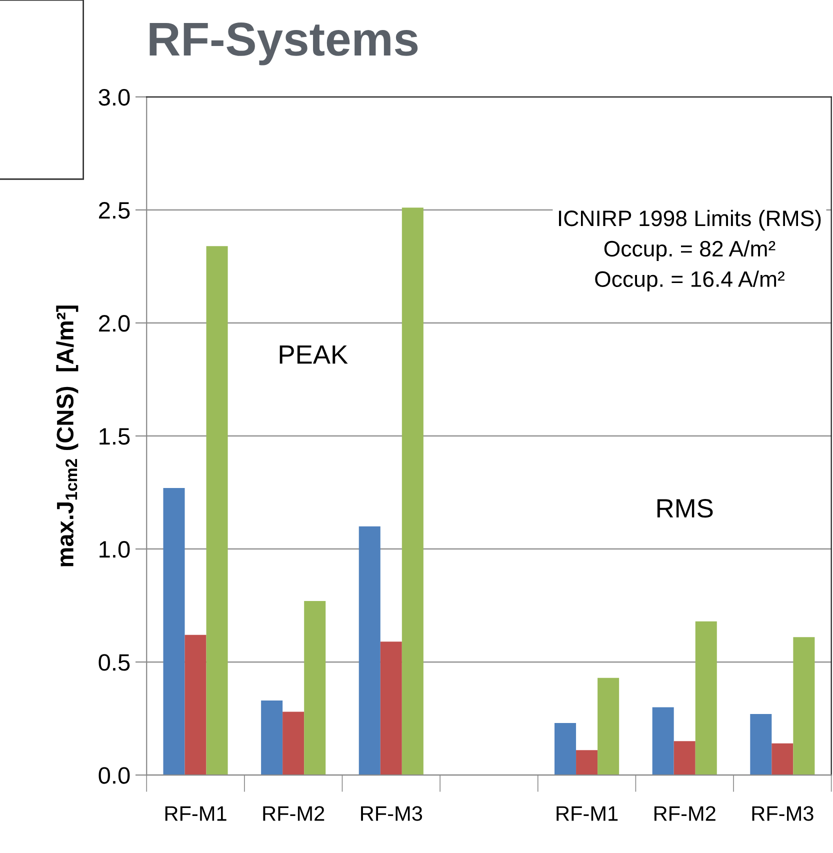  What do you see at coordinates (284, 44) in the screenshot?
I see `chart-title: RF-Systems` at bounding box center [284, 44].